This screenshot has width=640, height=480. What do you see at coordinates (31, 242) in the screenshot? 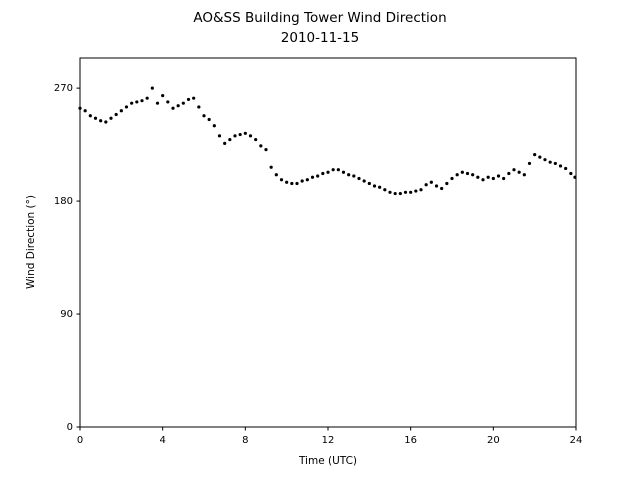
I see `y-axis-label: Wind Direction (°)` at bounding box center [31, 242].